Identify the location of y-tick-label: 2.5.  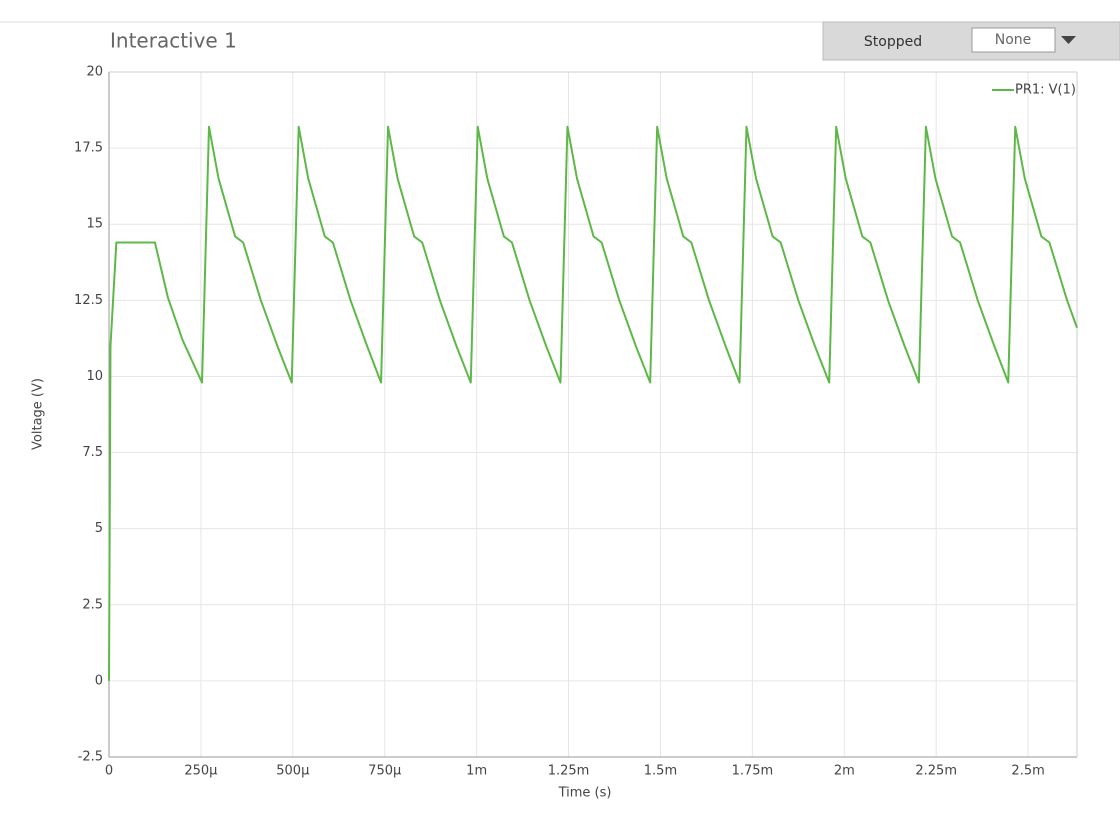
(92, 604).